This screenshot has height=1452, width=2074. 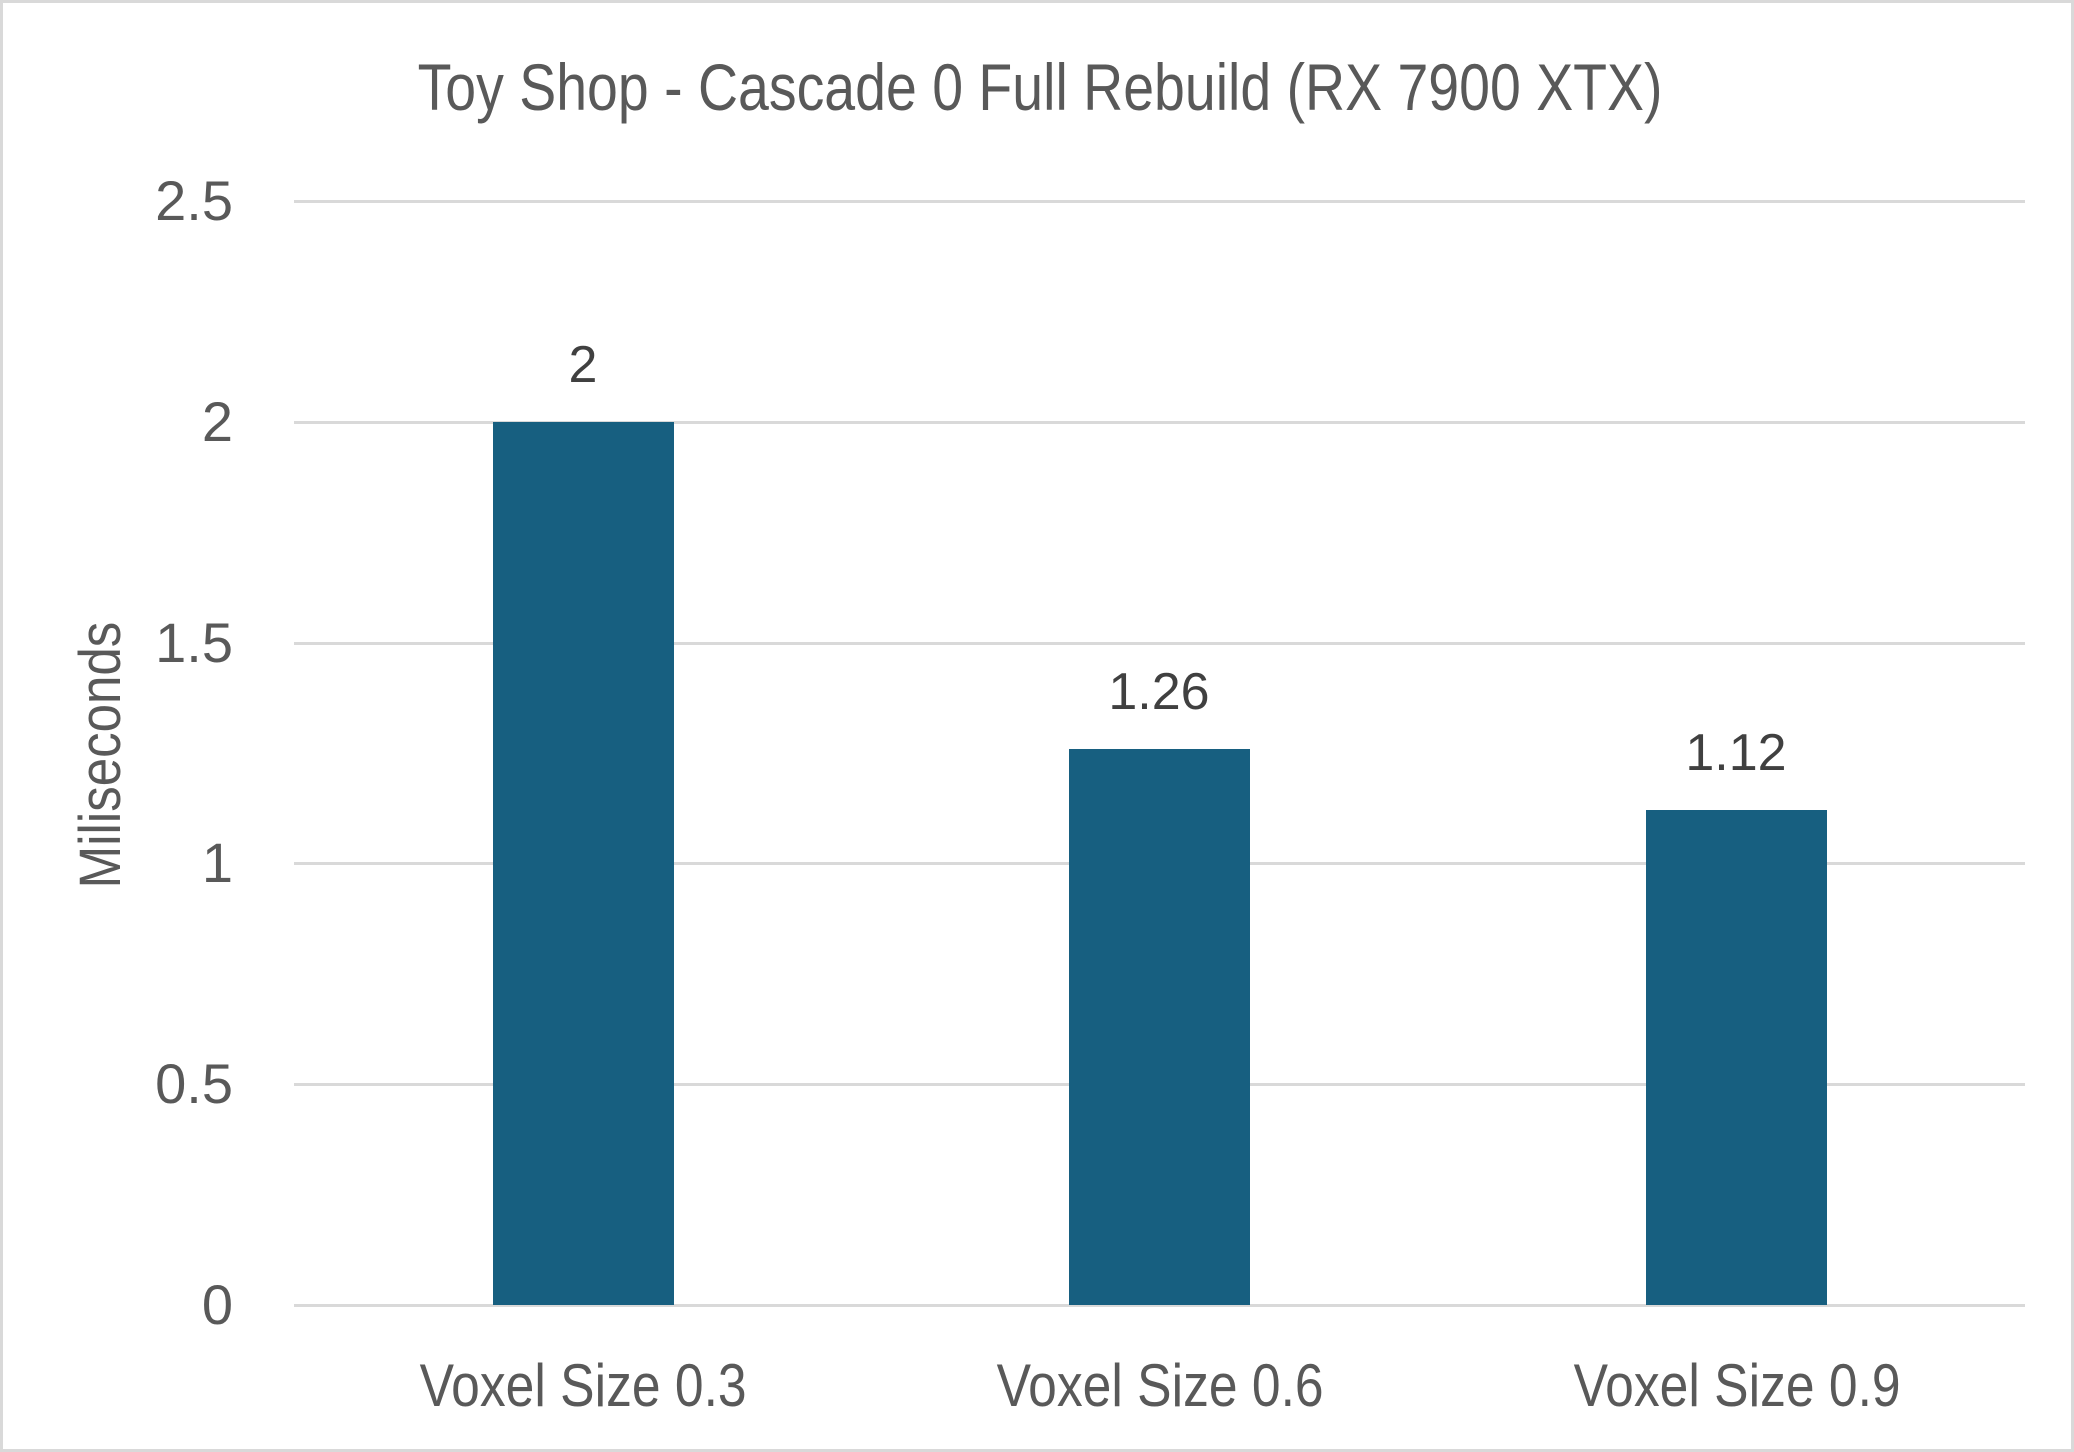 What do you see at coordinates (217, 1304) in the screenshot?
I see `y-tick-0: 0` at bounding box center [217, 1304].